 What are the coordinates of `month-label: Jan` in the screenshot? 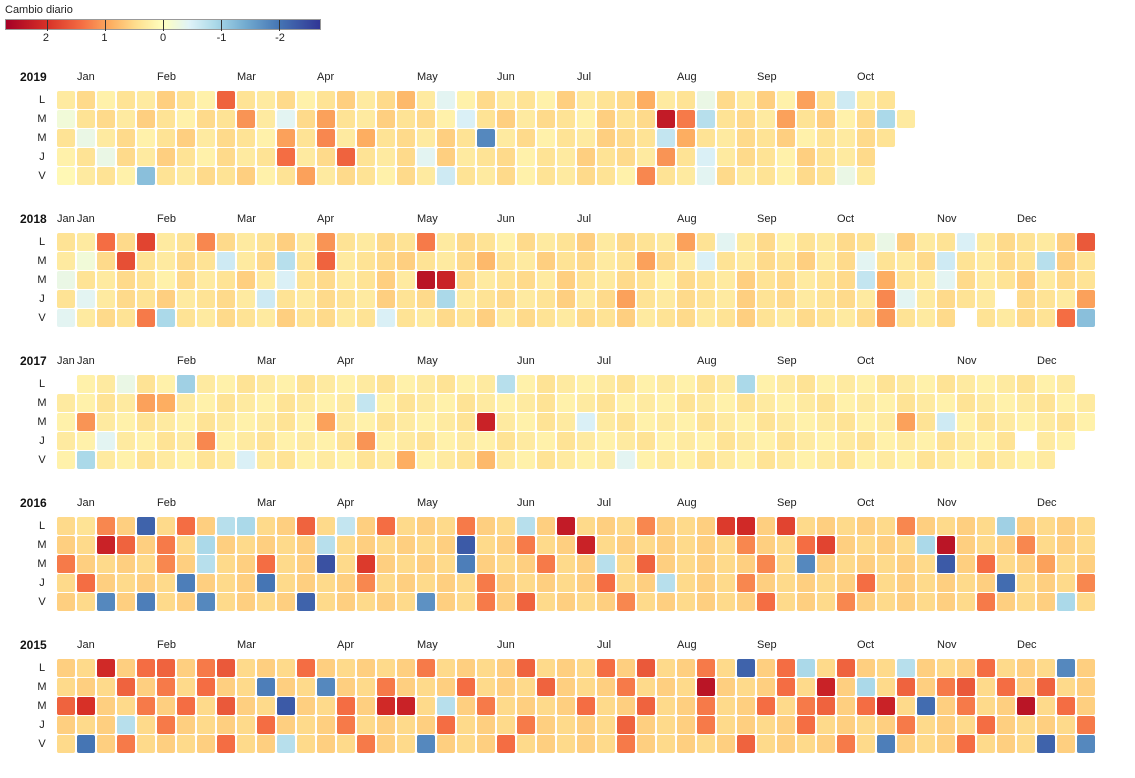 It's located at (86, 77).